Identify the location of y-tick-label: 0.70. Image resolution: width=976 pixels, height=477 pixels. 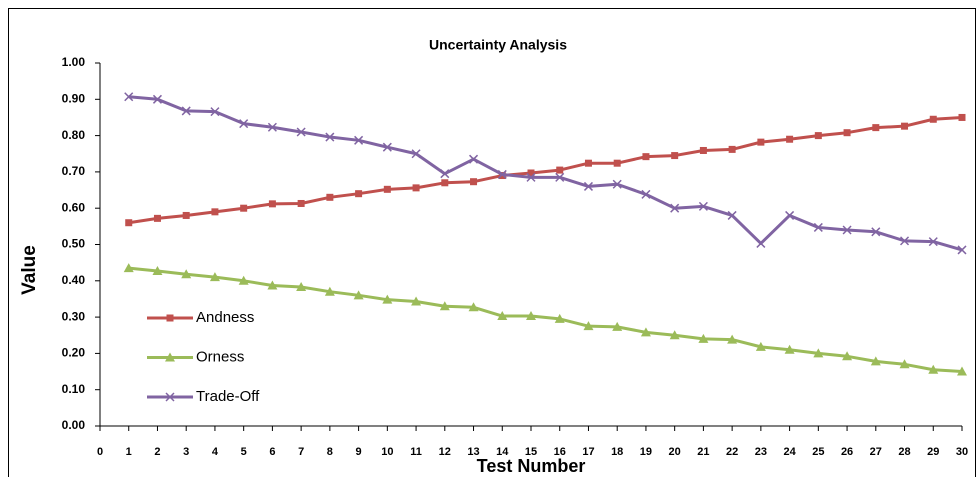
(74, 171).